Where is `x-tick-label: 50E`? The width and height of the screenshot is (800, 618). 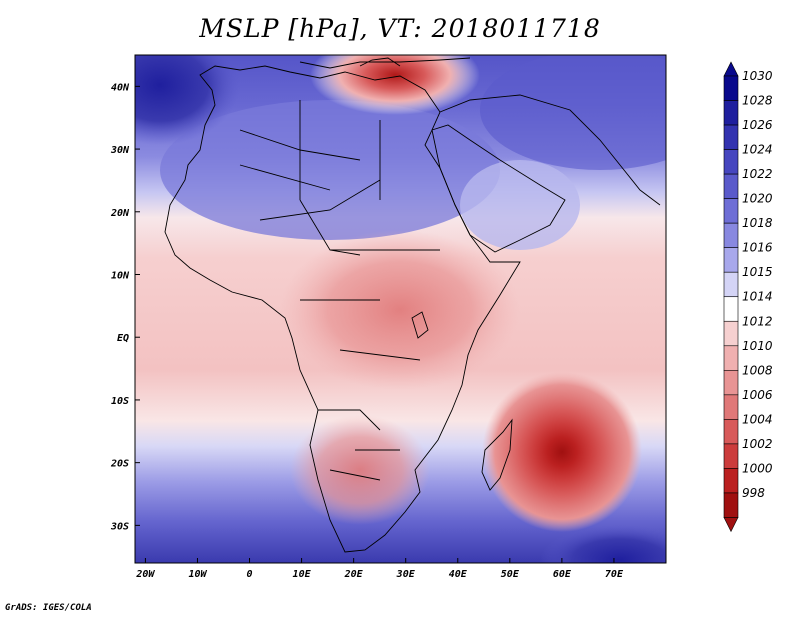
x-tick-label: 50E is located at coordinates (510, 574).